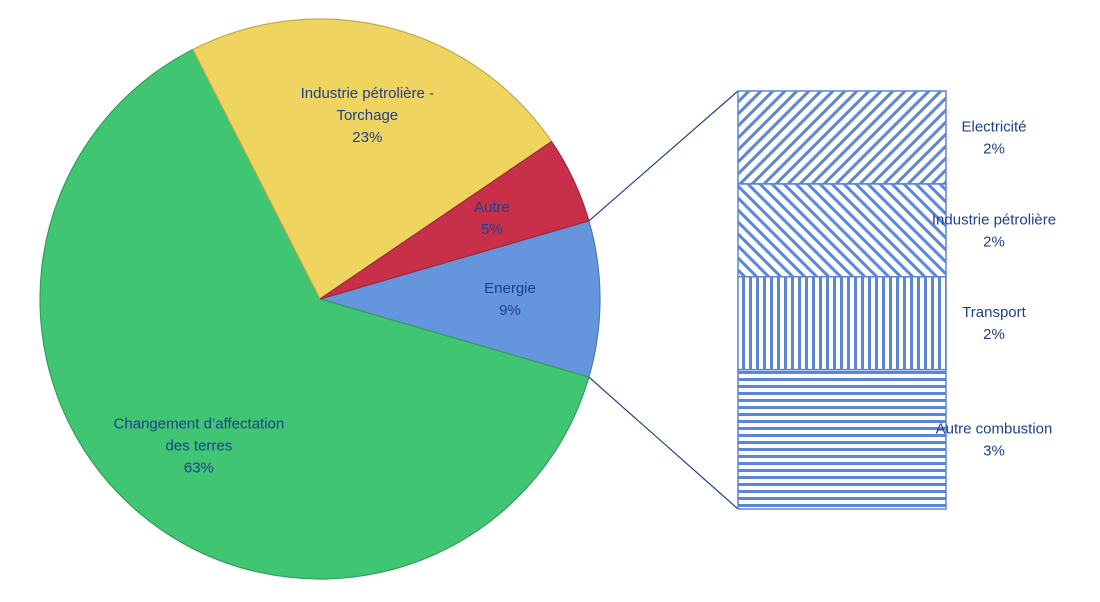 The height and width of the screenshot is (602, 1100). What do you see at coordinates (994, 323) in the screenshot?
I see `bar-label-transport: Transport 2%` at bounding box center [994, 323].